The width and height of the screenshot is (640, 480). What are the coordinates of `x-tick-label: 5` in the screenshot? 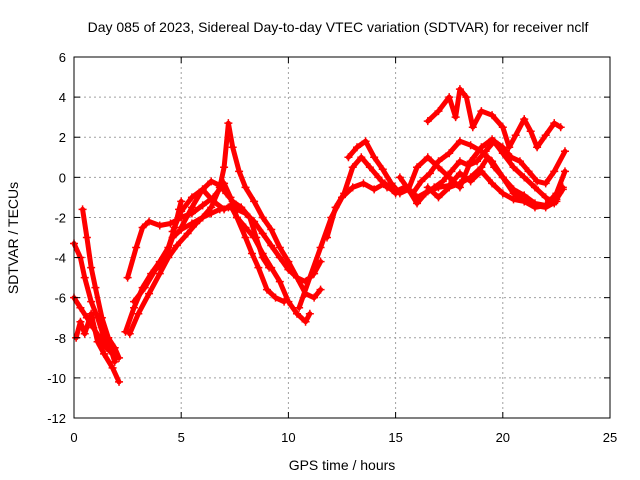 It's located at (181, 437).